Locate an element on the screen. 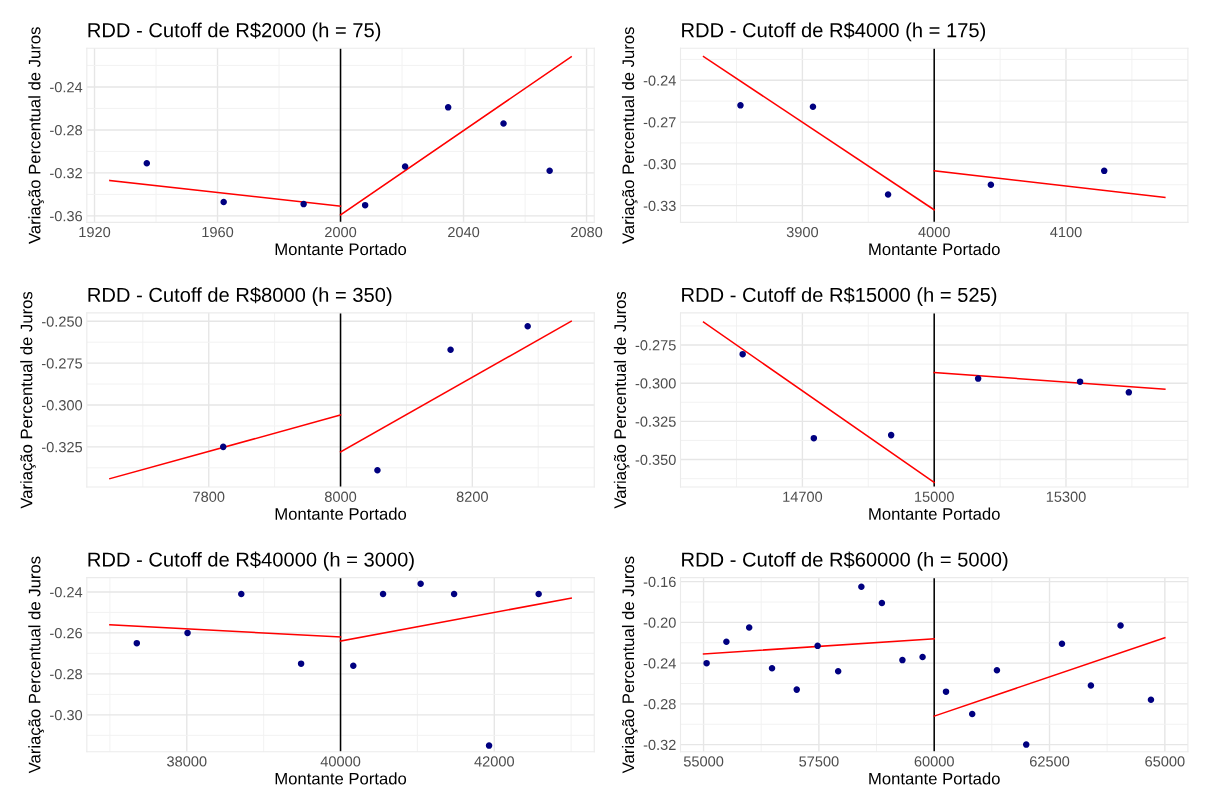 The height and width of the screenshot is (804, 1206). x-tick-label: 55000 is located at coordinates (703, 761).